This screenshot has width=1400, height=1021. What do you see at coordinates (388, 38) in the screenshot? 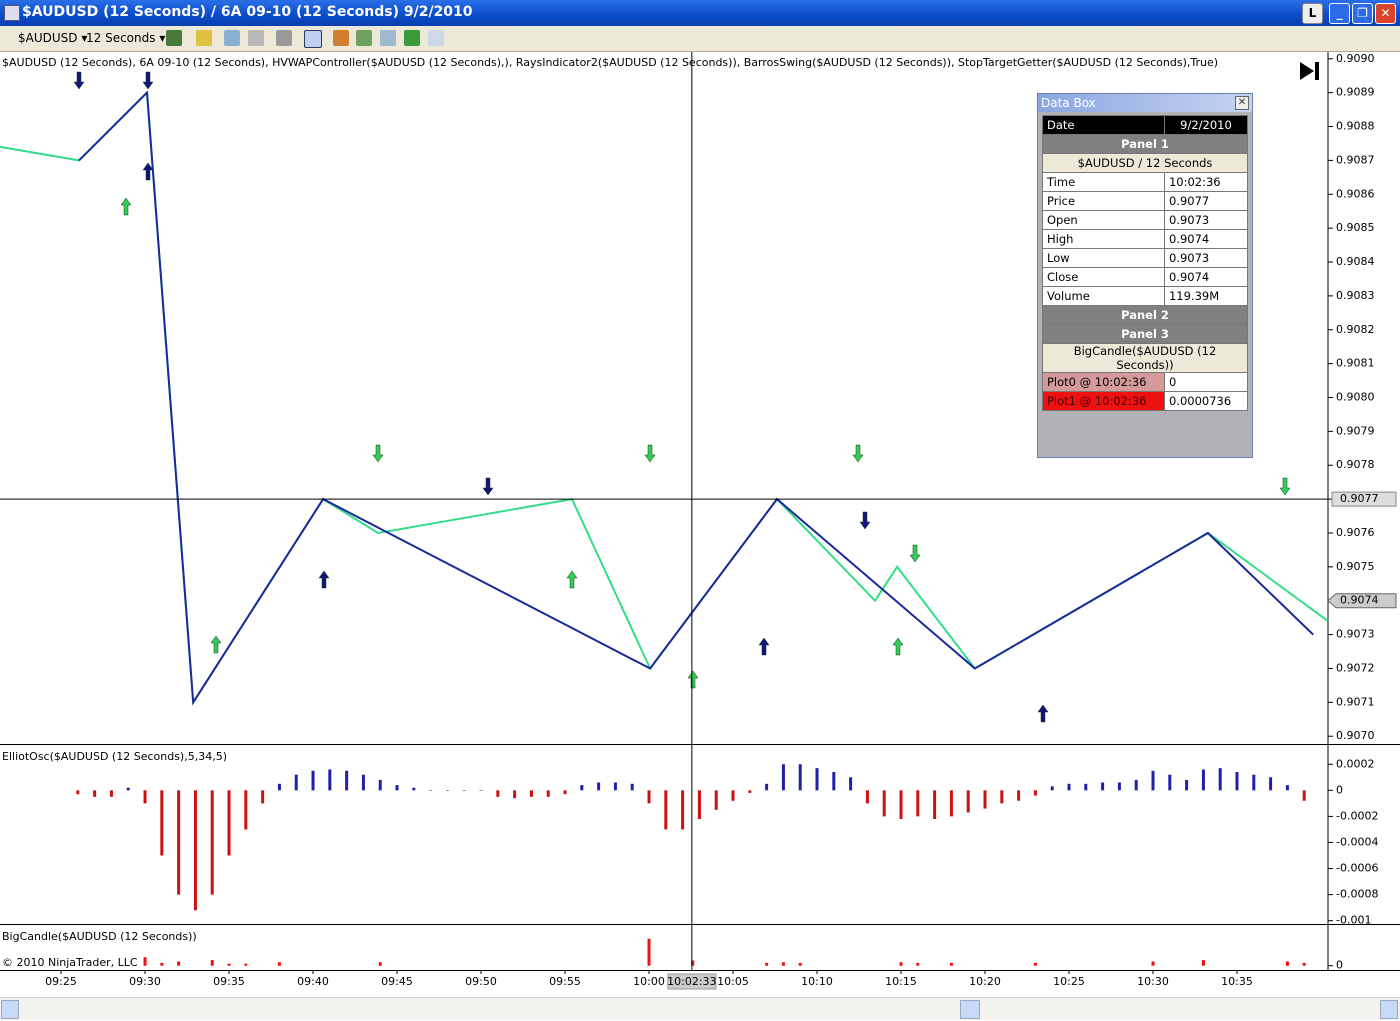
I see `properties-button` at bounding box center [388, 38].